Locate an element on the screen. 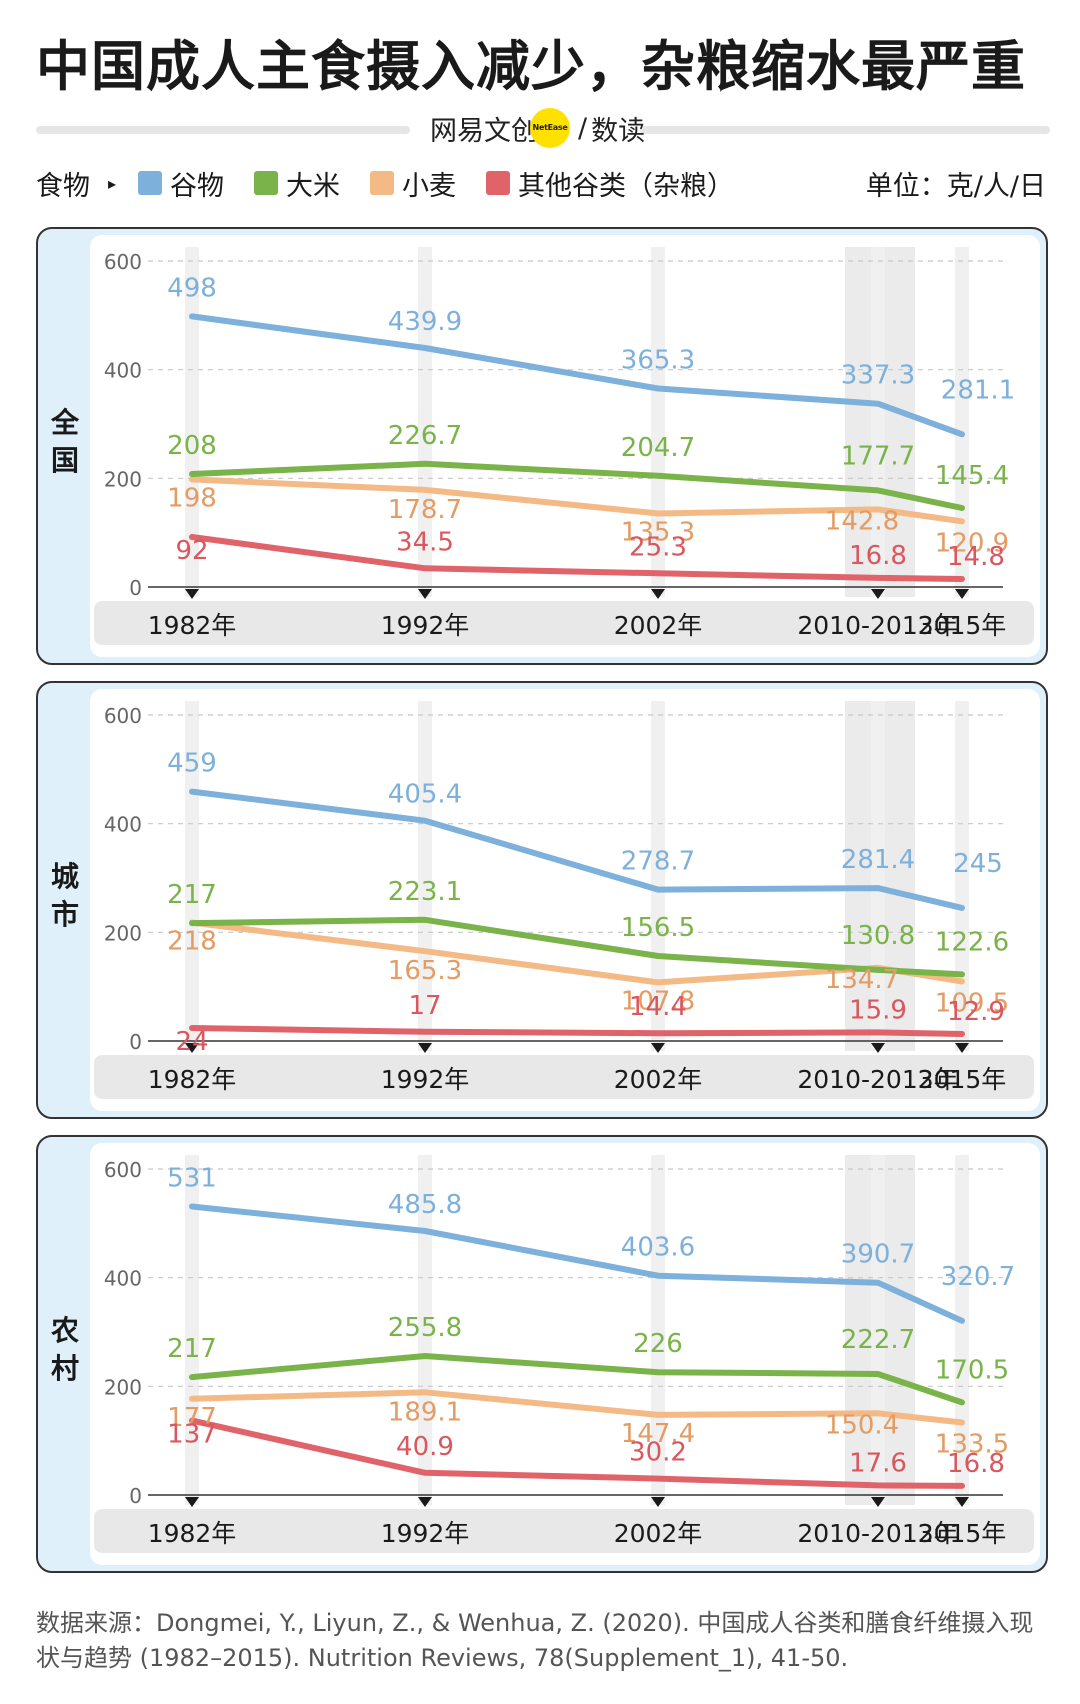  data-label-grain: 320.7 is located at coordinates (978, 1277).